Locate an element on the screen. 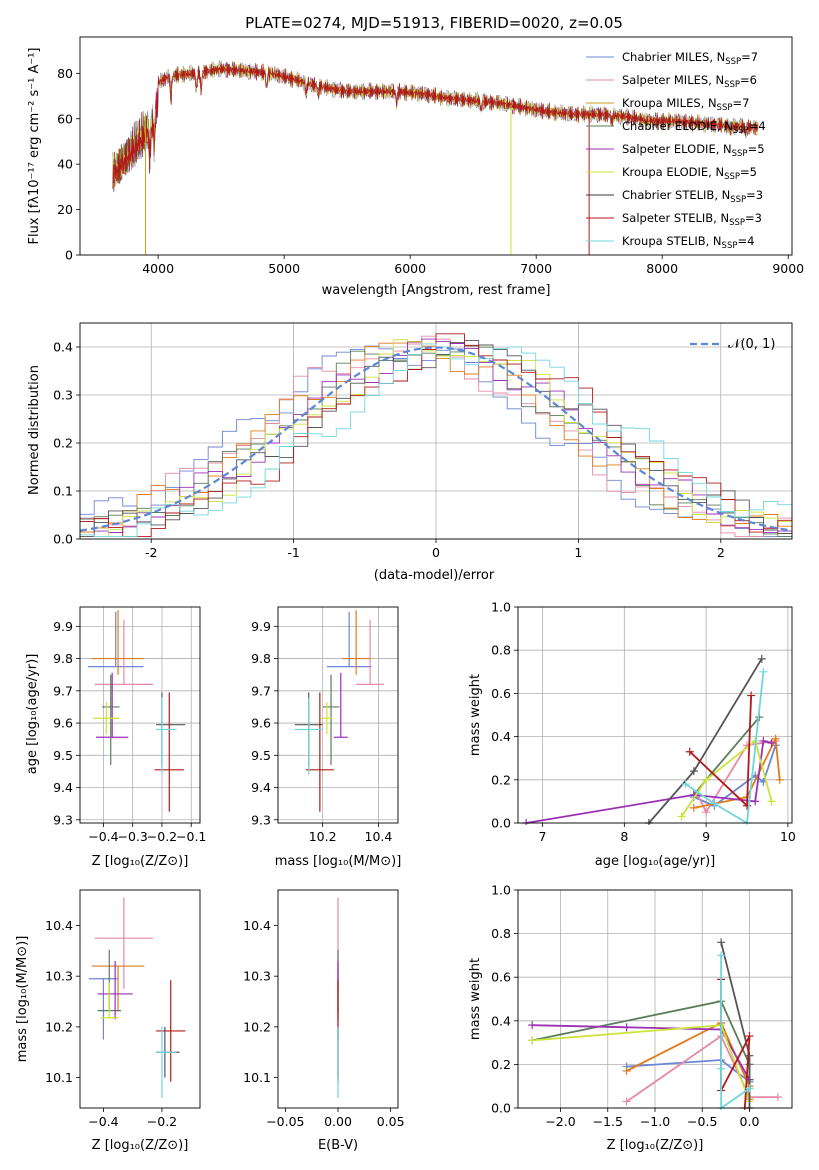  spectrum-legend-nssp: =5 is located at coordinates (756, 149).